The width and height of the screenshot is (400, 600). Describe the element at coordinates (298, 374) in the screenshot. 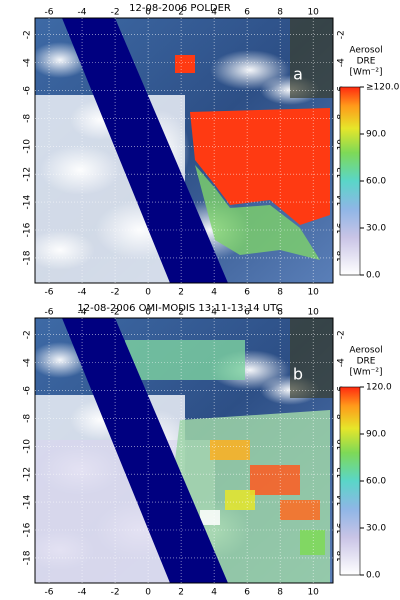

I see `panel-letter: b` at that location.